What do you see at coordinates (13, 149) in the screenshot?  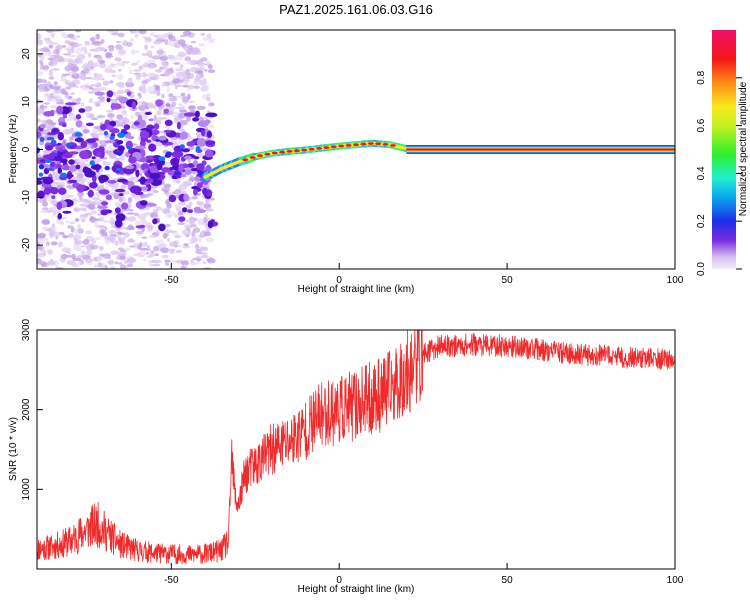 I see `spectrogram-y-label: Frequency (Hz)` at bounding box center [13, 149].